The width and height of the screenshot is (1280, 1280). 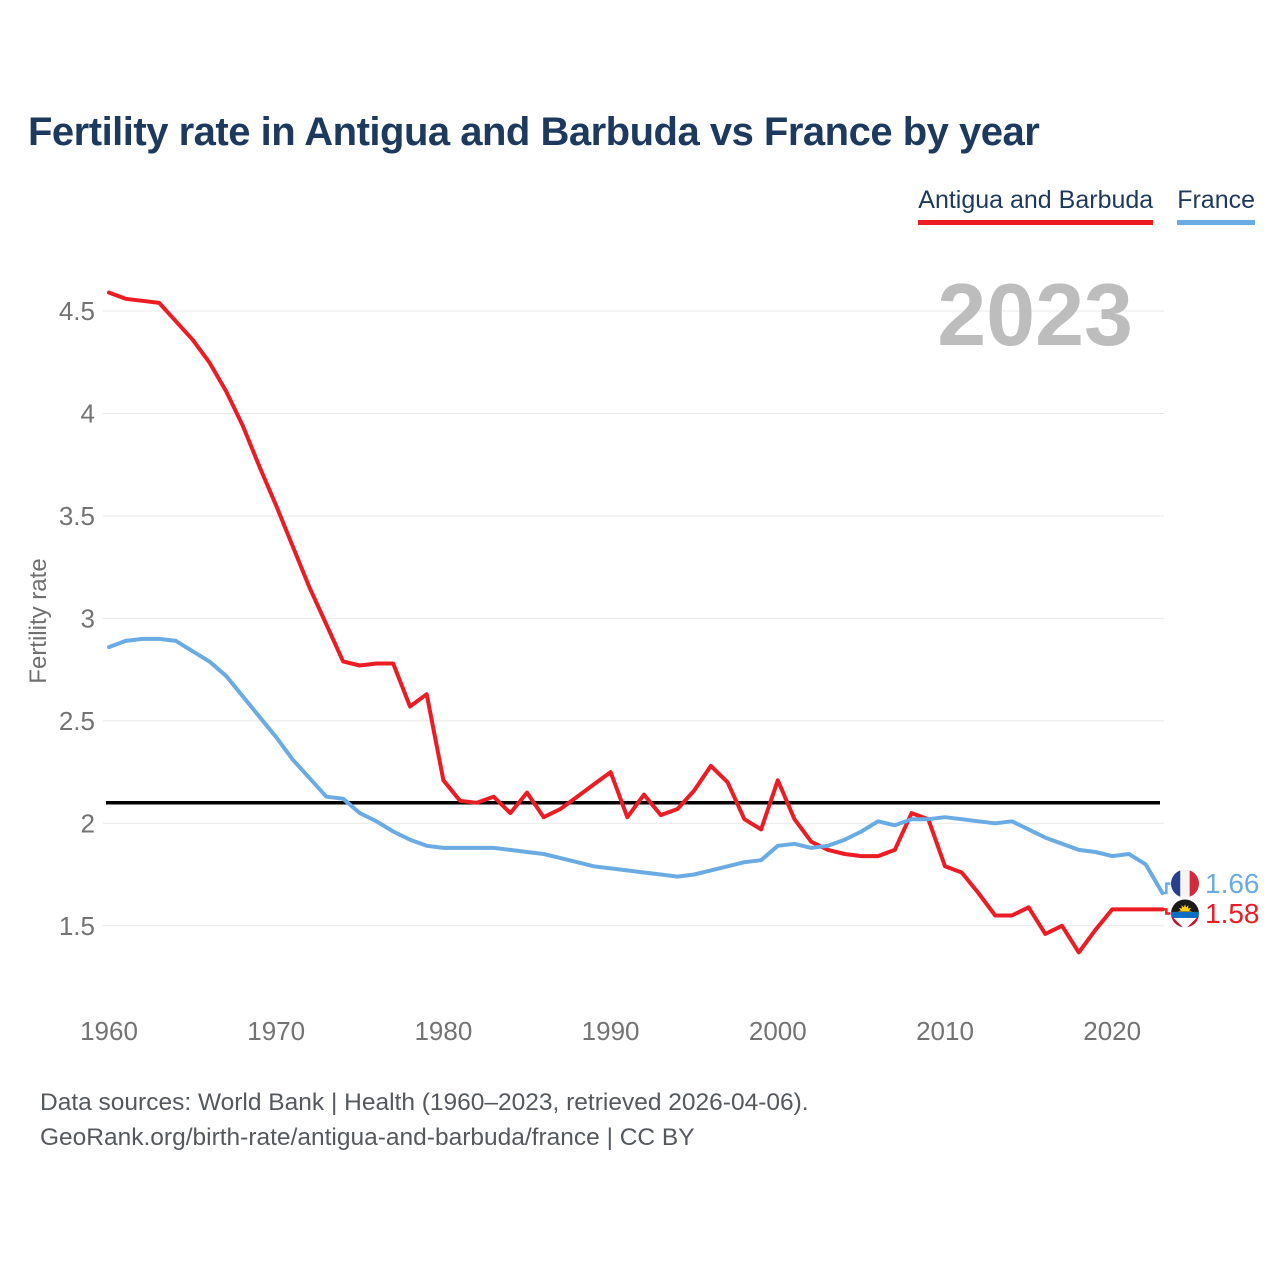 What do you see at coordinates (1232, 883) in the screenshot?
I see `end-value-label-france: 1.66` at bounding box center [1232, 883].